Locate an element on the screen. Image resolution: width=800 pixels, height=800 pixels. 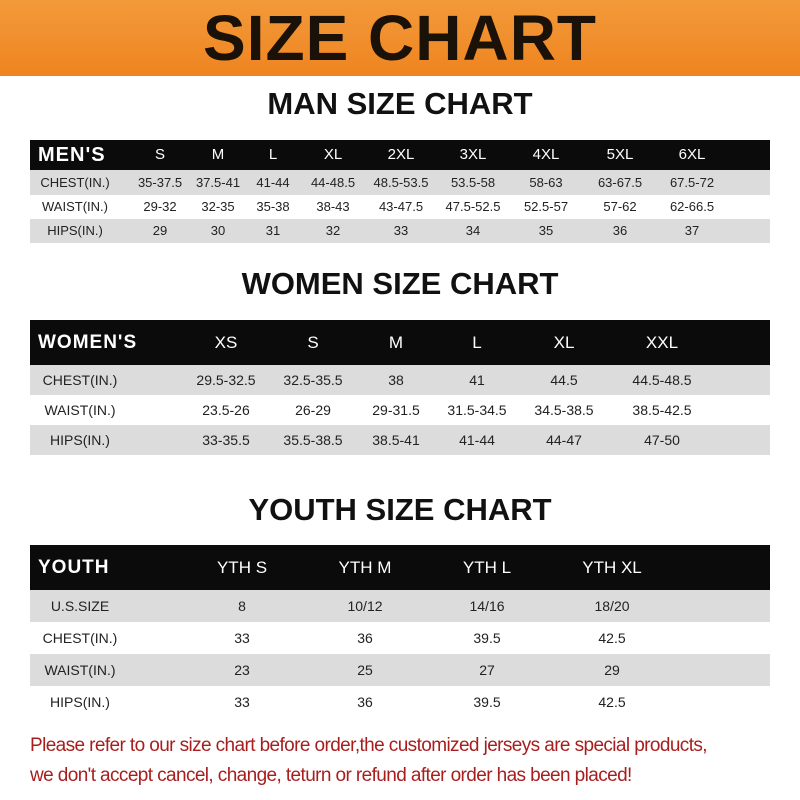
measurement-value: 10/12 is located at coordinates (365, 606).